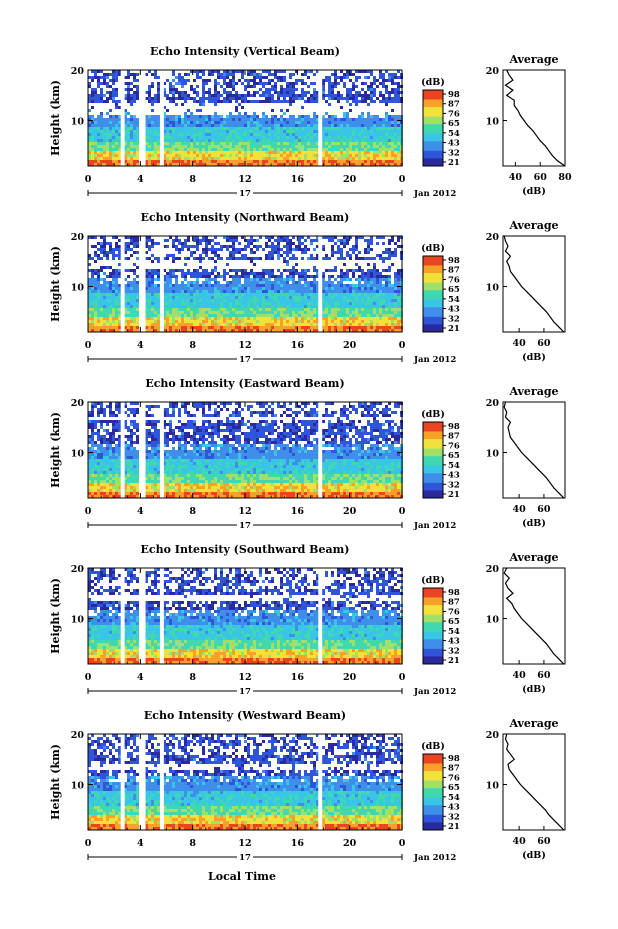 Image resolution: width=618 pixels, height=929 pixels. What do you see at coordinates (454, 603) in the screenshot?
I see `colorbar-tick-label: 87` at bounding box center [454, 603].